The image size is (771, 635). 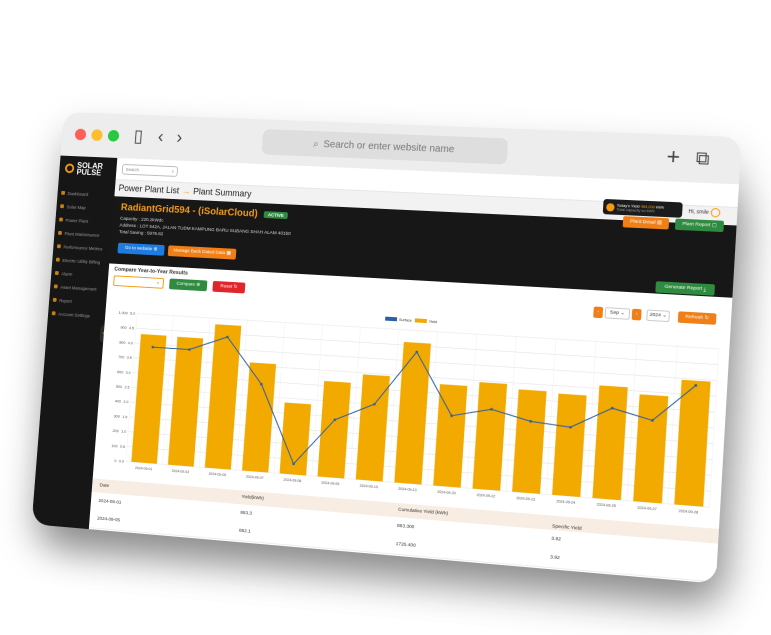 I want to click on cell-cumulative: 1725.400, so click(x=405, y=545).